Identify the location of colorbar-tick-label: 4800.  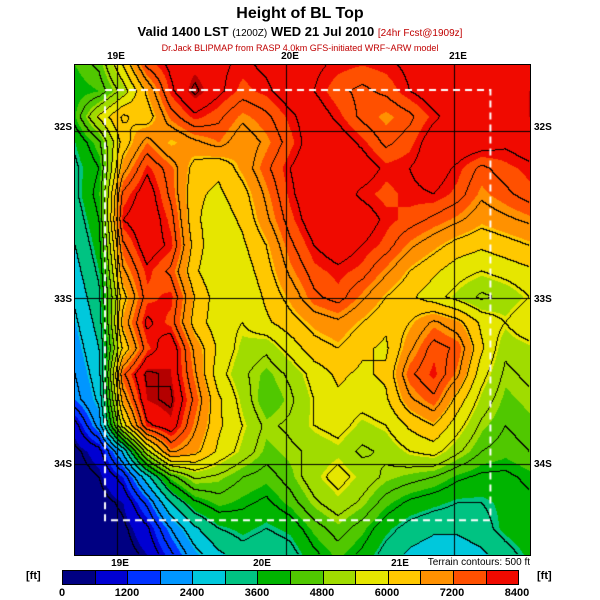
(322, 593).